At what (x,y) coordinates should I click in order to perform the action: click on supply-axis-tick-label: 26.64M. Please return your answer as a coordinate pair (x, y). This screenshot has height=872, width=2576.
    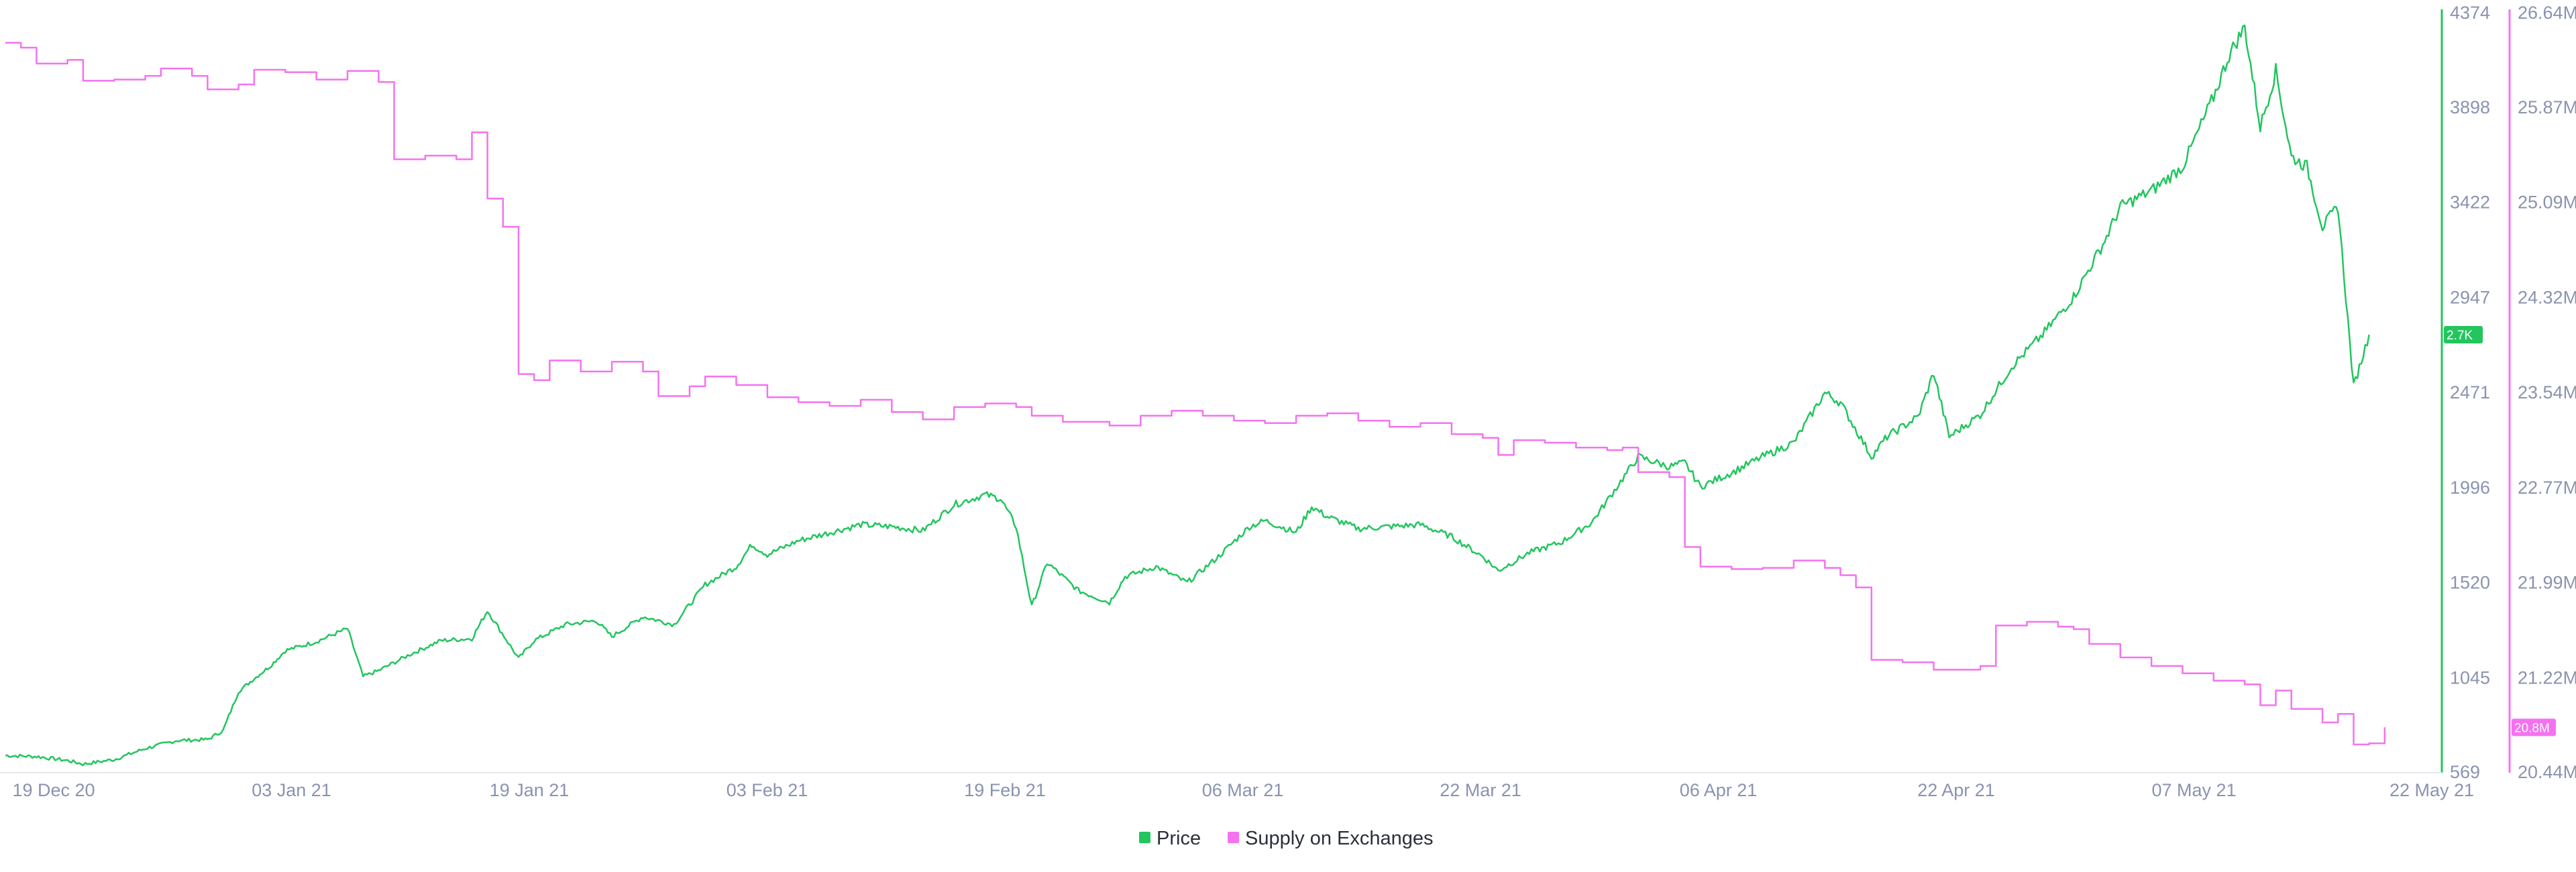
    Looking at the image, I should click on (2547, 13).